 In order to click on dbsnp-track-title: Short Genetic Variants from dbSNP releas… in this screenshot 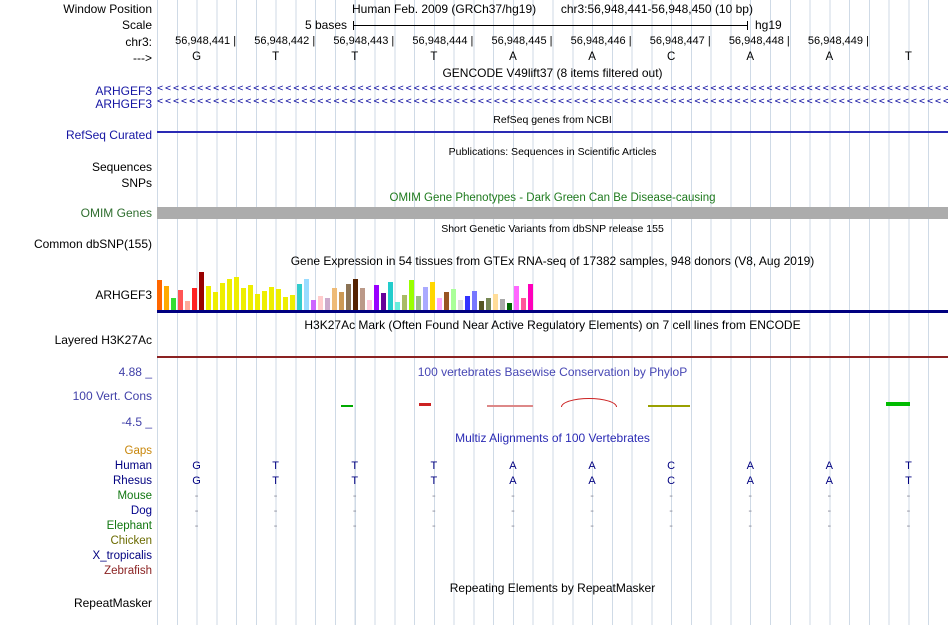, I will do `click(552, 229)`.